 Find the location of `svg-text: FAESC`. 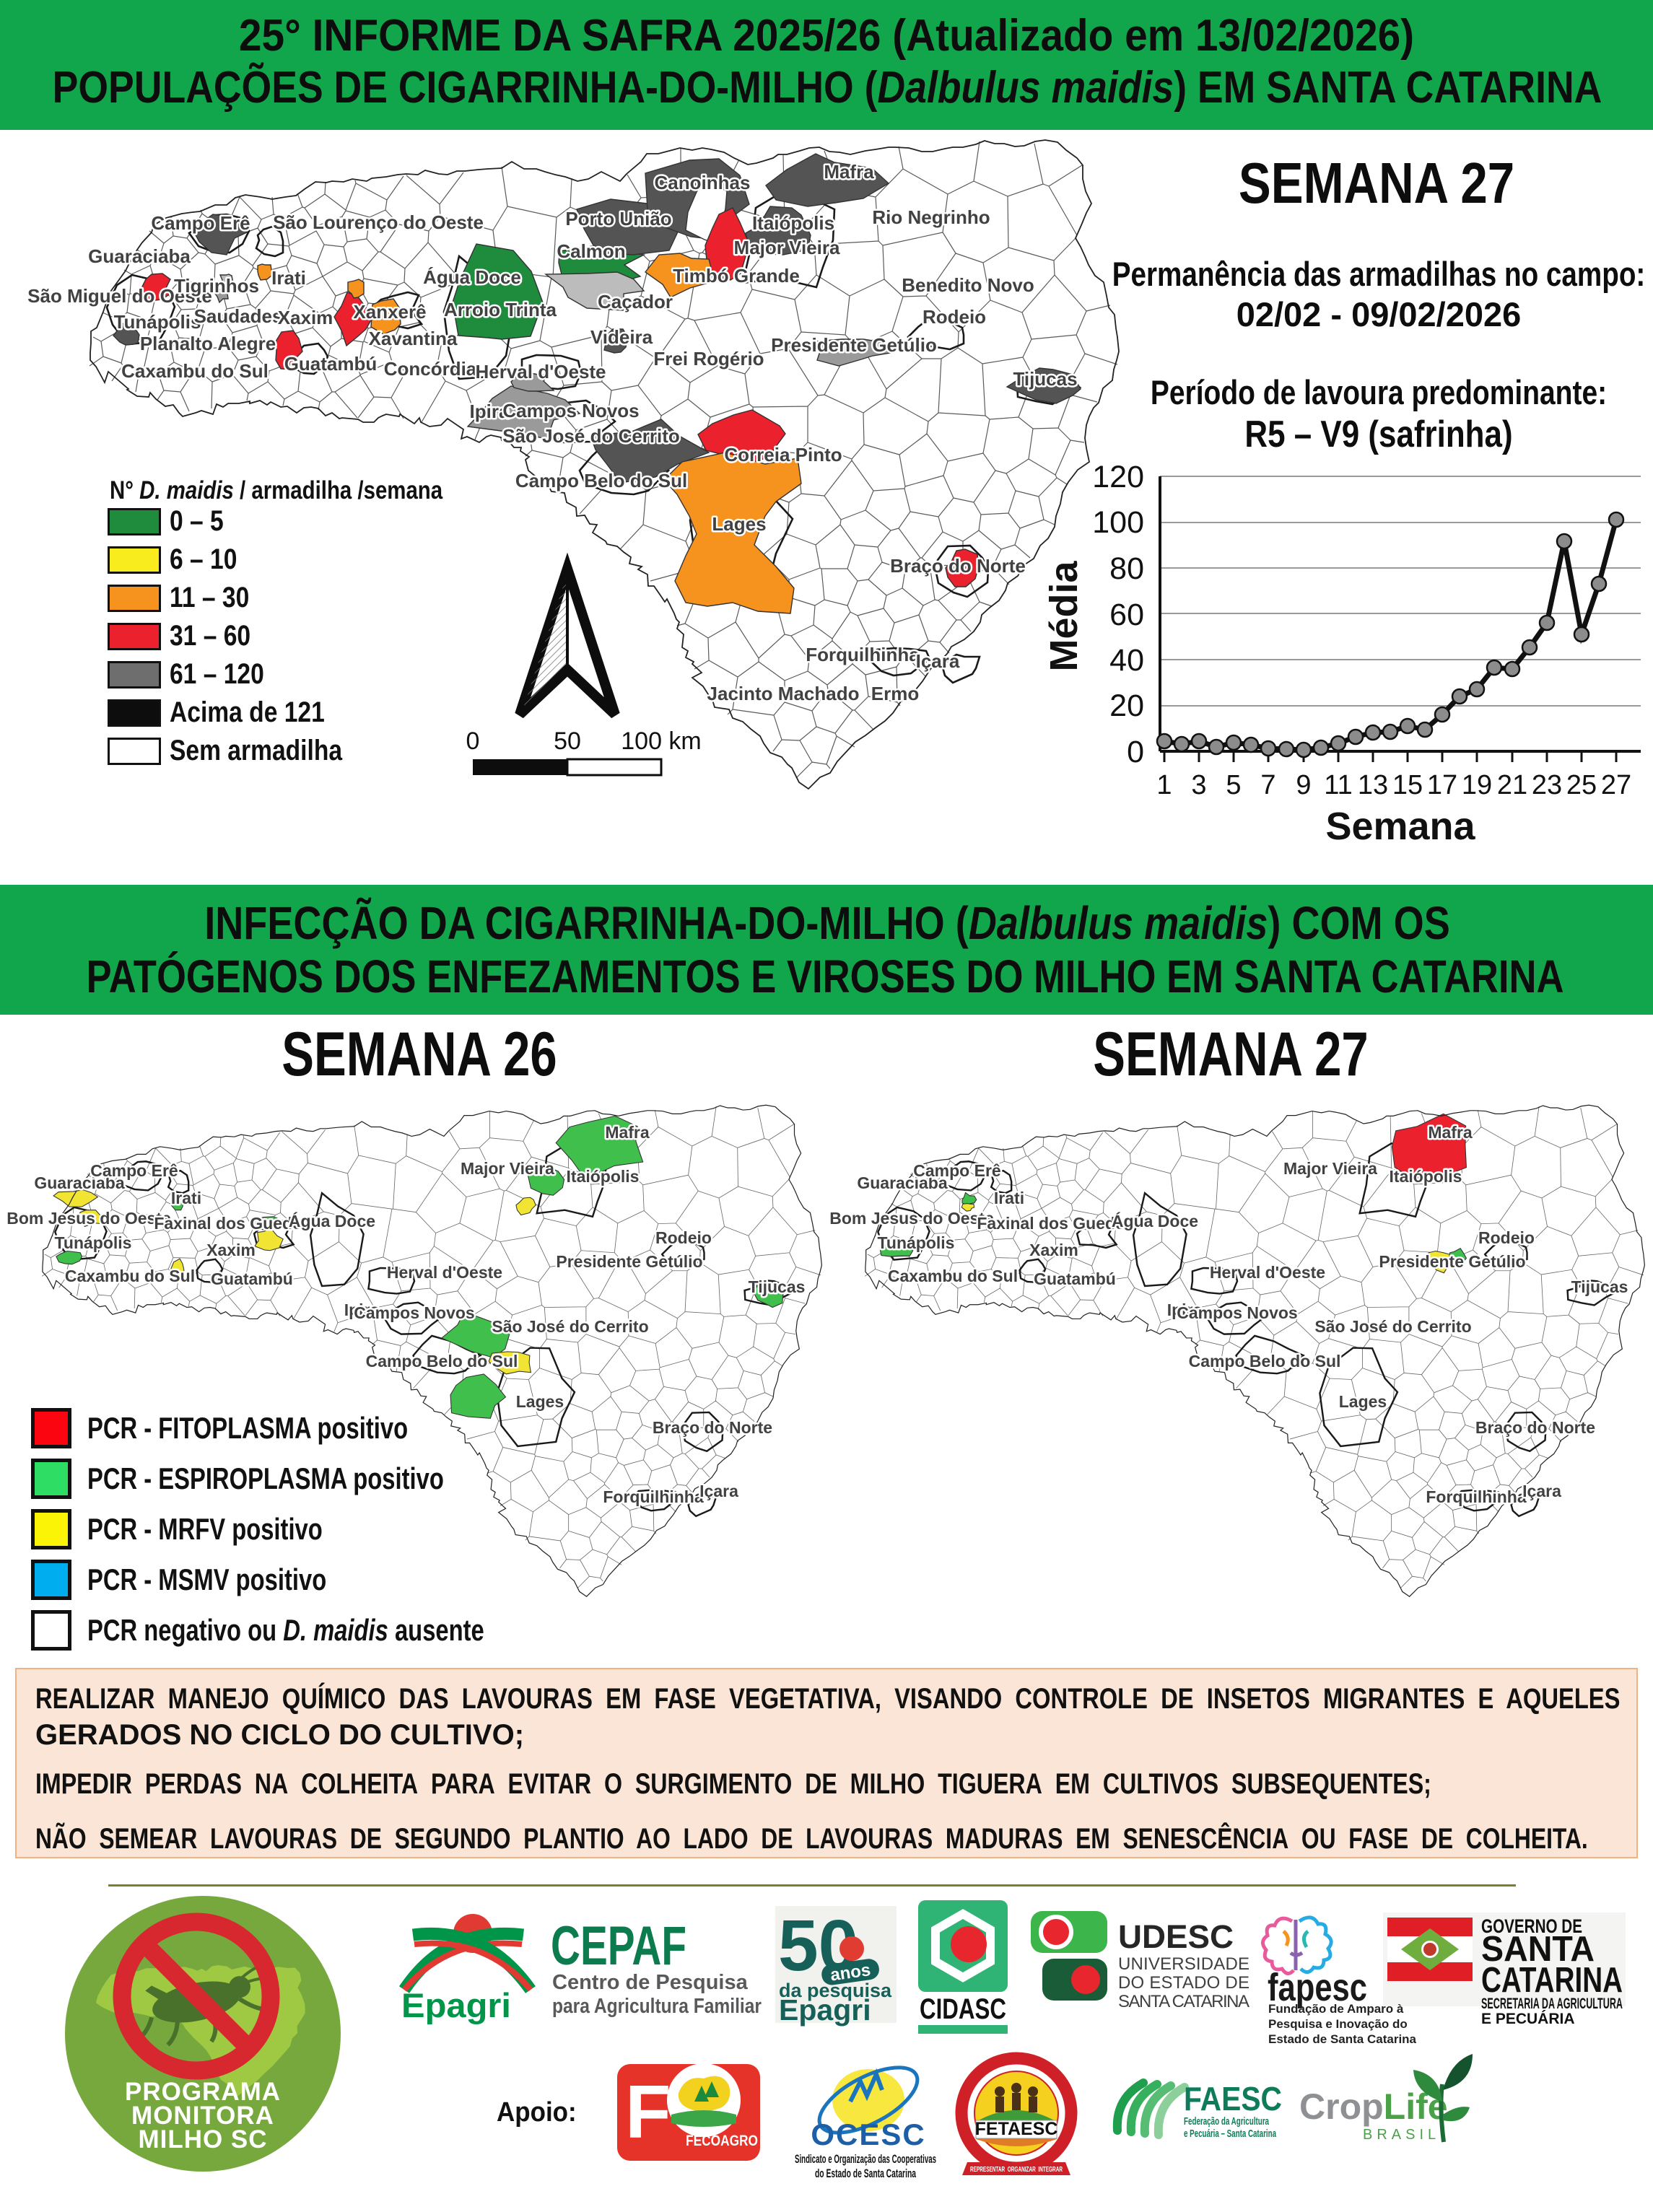

svg-text: FAESC is located at coordinates (1233, 2098).